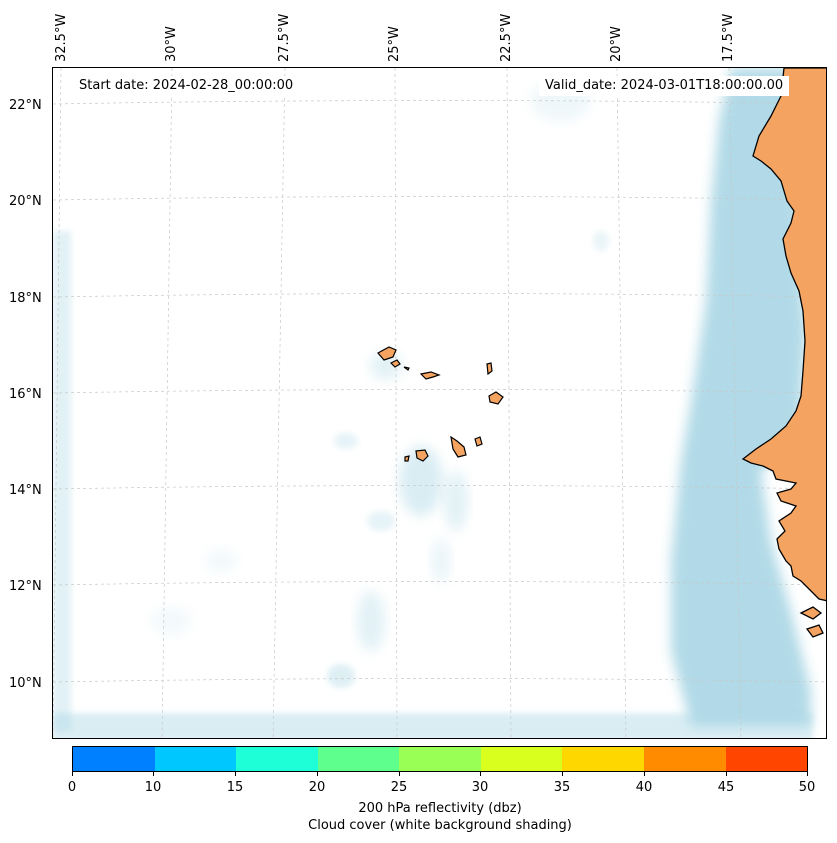  I want to click on cloud-edge-left, so click(62, 481).